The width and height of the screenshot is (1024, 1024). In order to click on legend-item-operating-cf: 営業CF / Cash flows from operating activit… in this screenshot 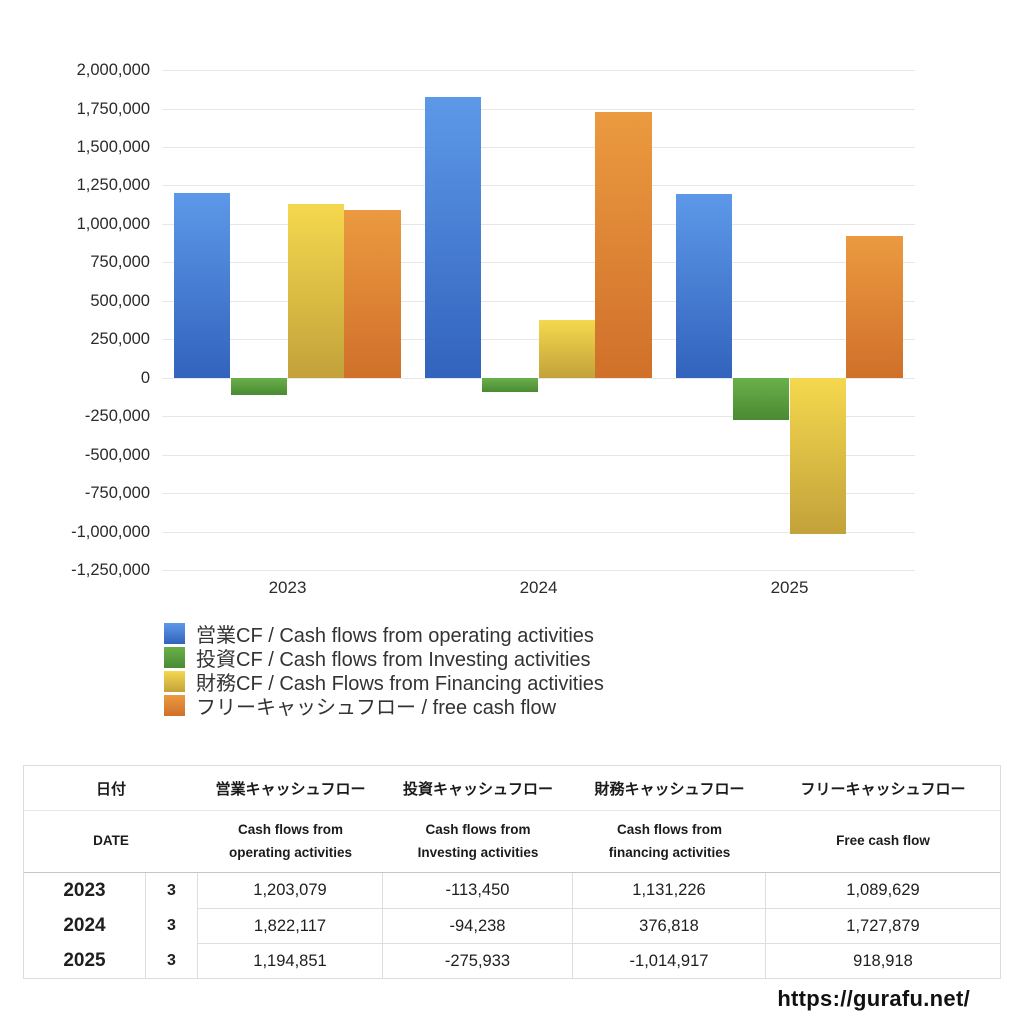, I will do `click(384, 634)`.